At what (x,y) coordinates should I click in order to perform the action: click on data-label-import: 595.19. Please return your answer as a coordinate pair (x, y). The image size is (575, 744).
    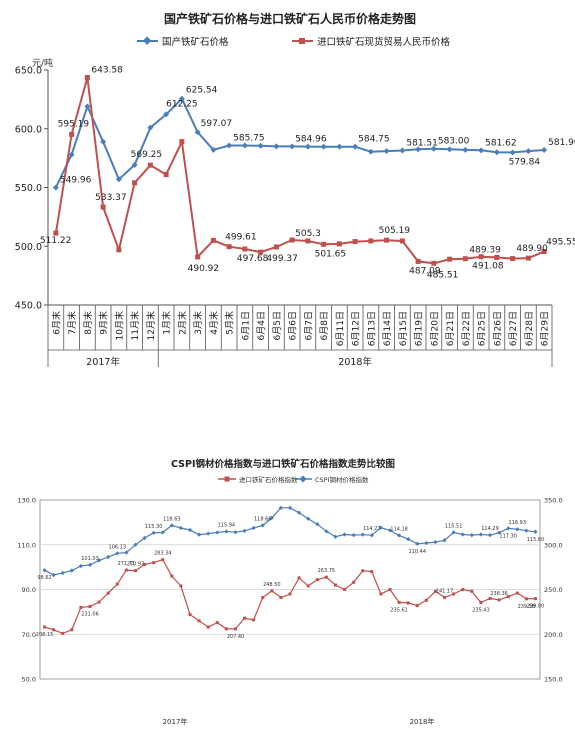
    Looking at the image, I should click on (74, 124).